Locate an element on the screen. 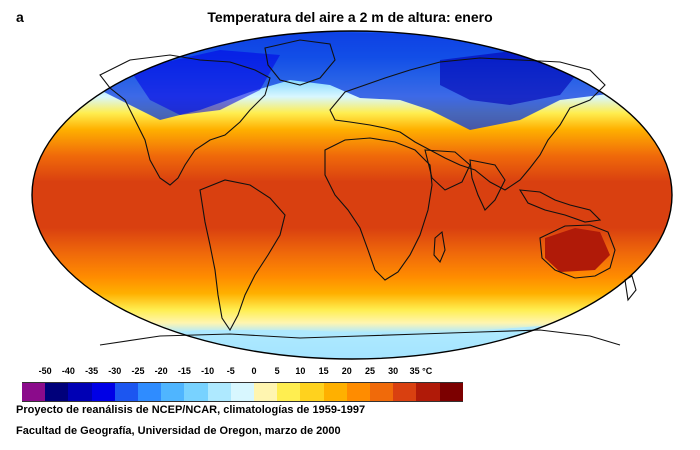  antarctica-outline is located at coordinates (360, 337).